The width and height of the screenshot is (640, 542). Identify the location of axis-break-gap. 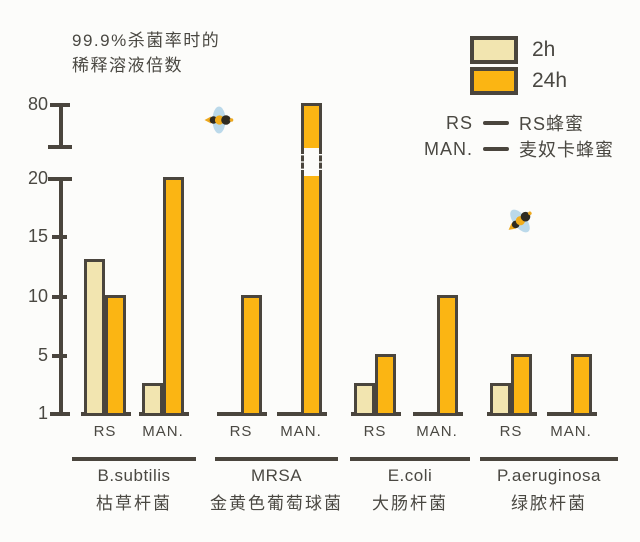
(311, 162).